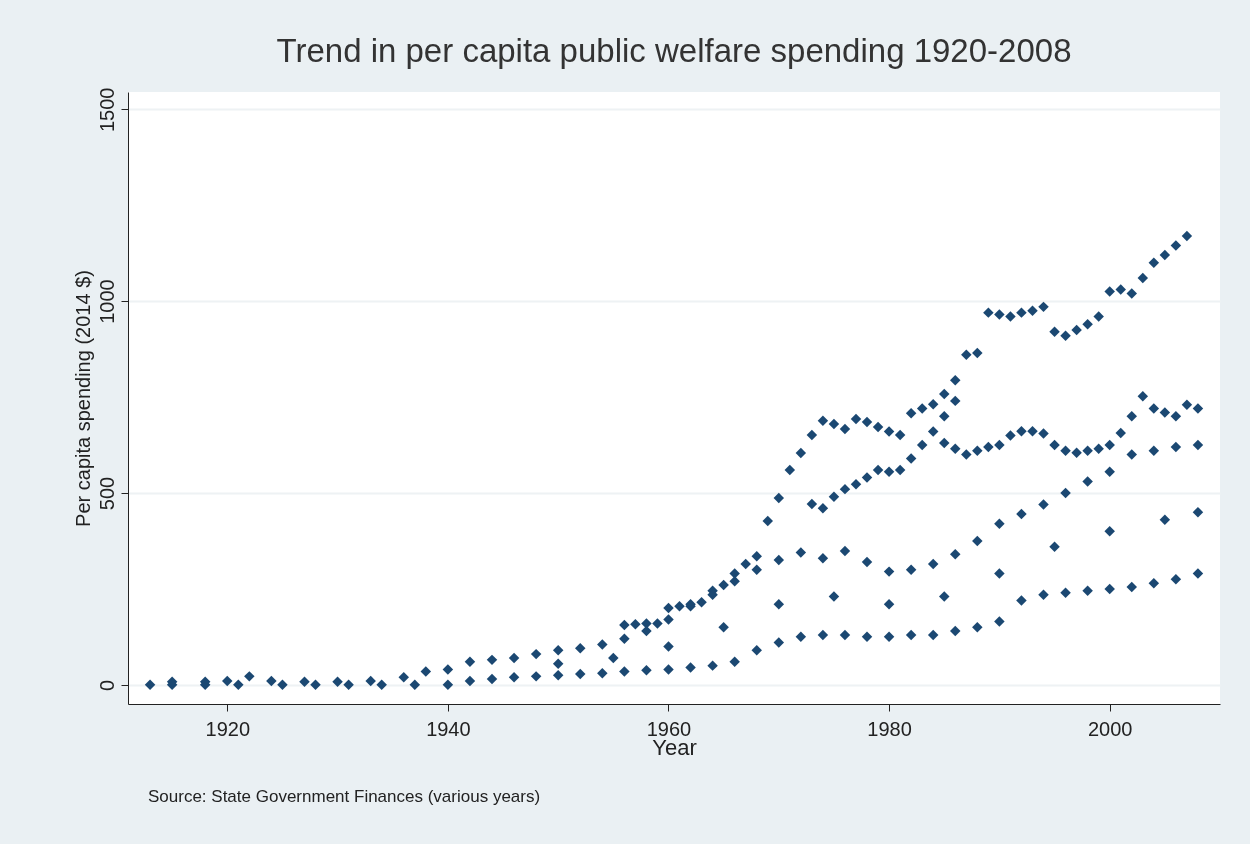 The width and height of the screenshot is (1250, 844). I want to click on chart-title: Trend in per capita public welfare spending 1920-2008, so click(674, 51).